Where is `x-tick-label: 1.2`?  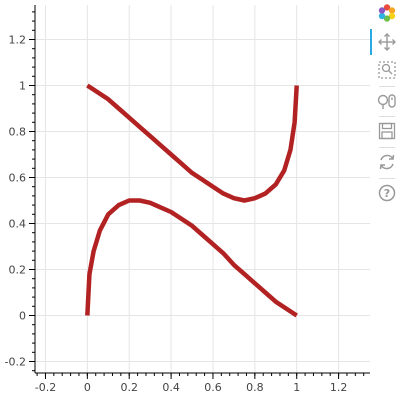 x-tick-label: 1.2 is located at coordinates (339, 387).